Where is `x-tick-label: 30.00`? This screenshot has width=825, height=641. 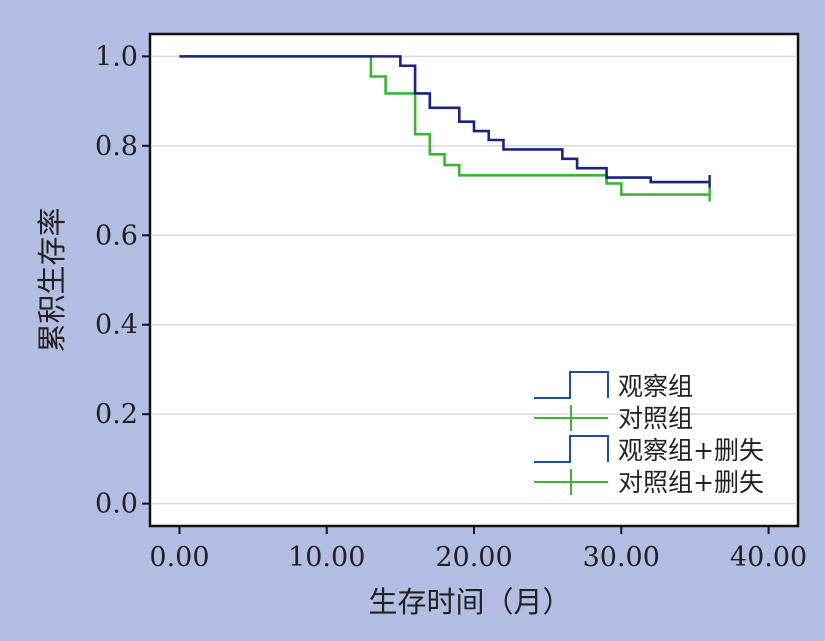
x-tick-label: 30.00 is located at coordinates (621, 557).